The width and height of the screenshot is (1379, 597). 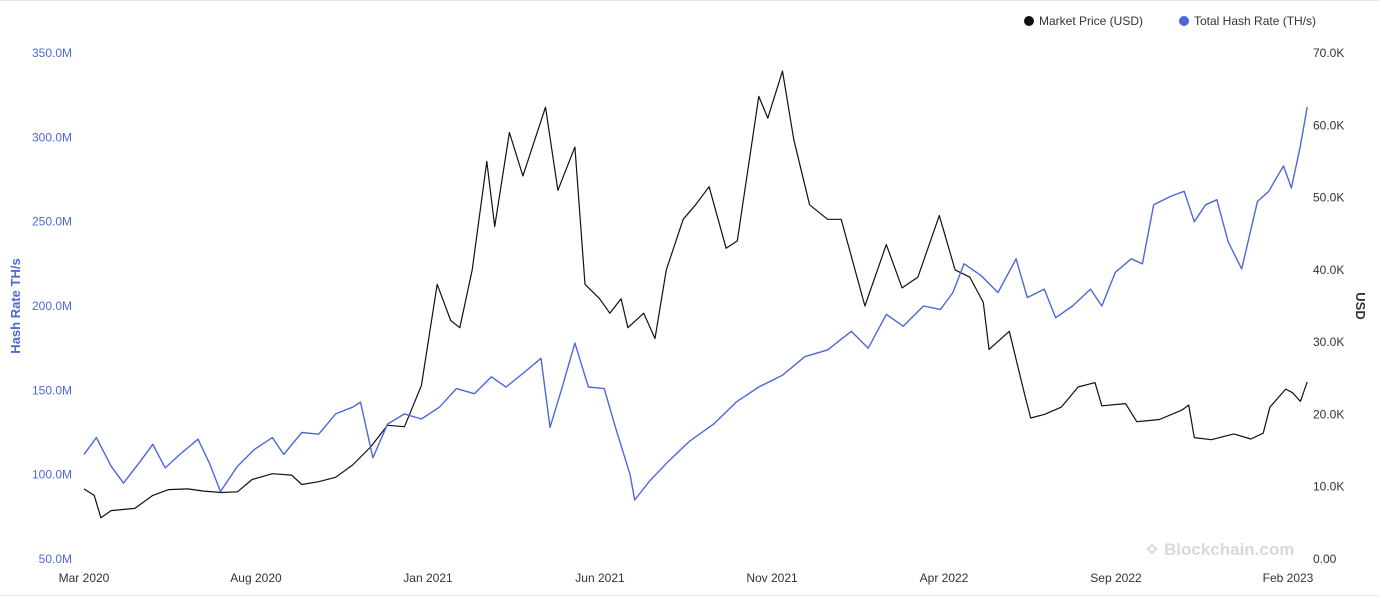 I want to click on right-tick-label: 30.0K, so click(x=1328, y=342).